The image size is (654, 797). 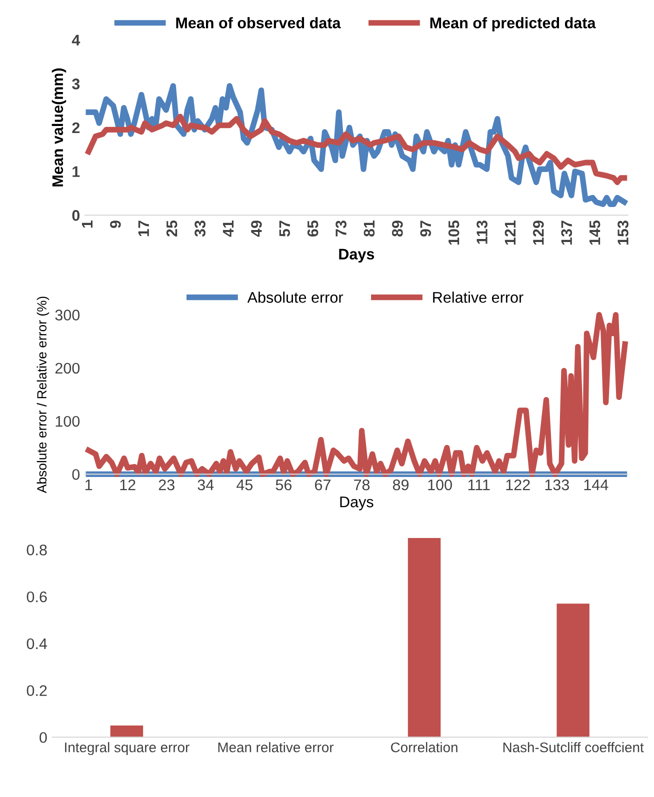 What do you see at coordinates (59, 127) in the screenshot?
I see `y-axis-title: Mean value(mm)` at bounding box center [59, 127].